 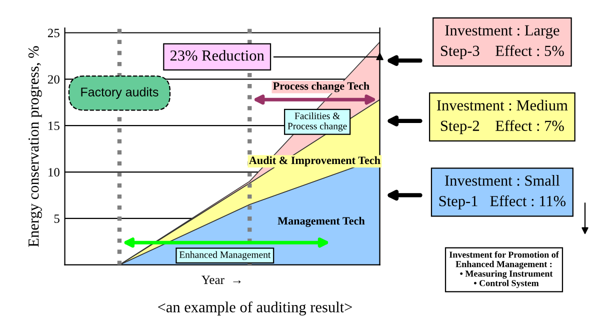 I want to click on annotation: Factory audits, so click(x=119, y=93).